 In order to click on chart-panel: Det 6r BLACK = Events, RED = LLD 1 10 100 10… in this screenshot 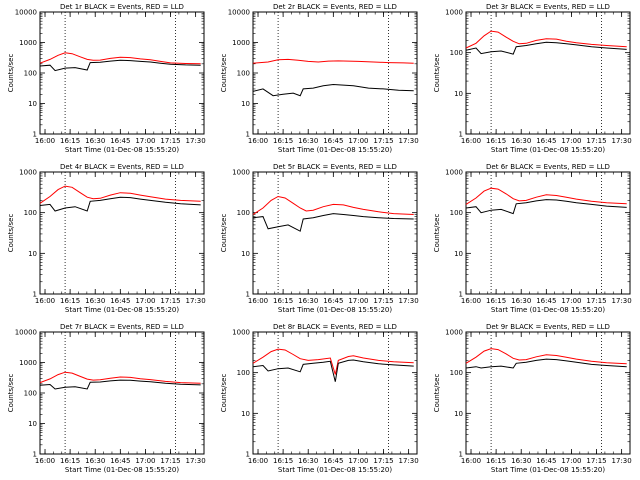, I will do `click(532, 238)`.